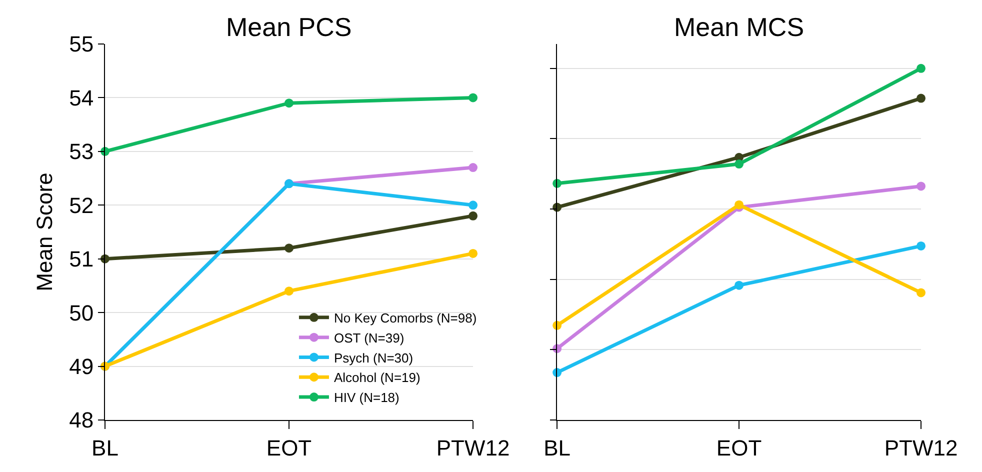 The width and height of the screenshot is (982, 472). Describe the element at coordinates (739, 27) in the screenshot. I see `chart-title: Mean MCS` at that location.